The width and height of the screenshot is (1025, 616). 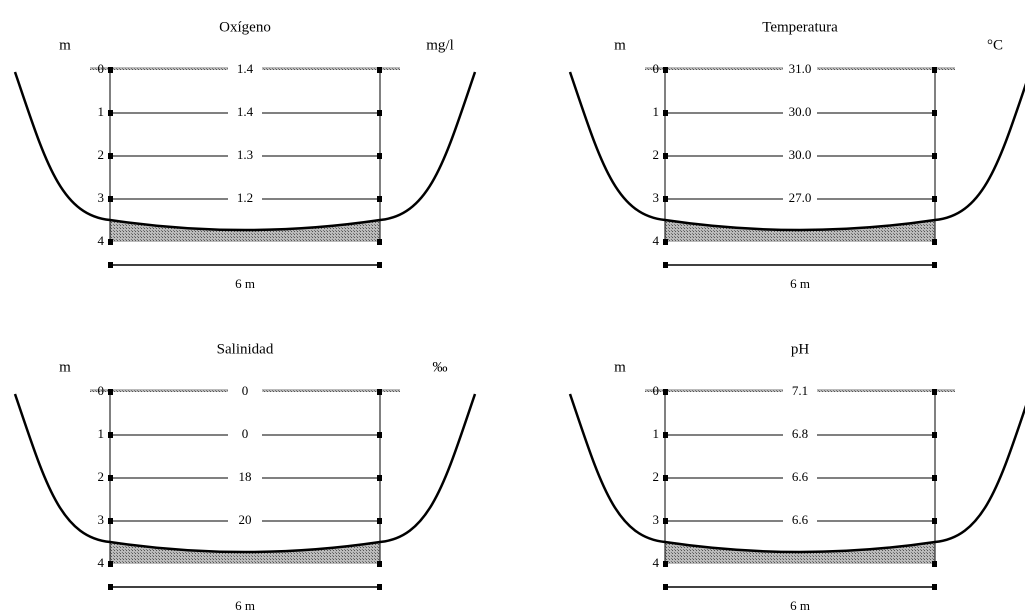 I want to click on value-label: 1.3, so click(x=245, y=154).